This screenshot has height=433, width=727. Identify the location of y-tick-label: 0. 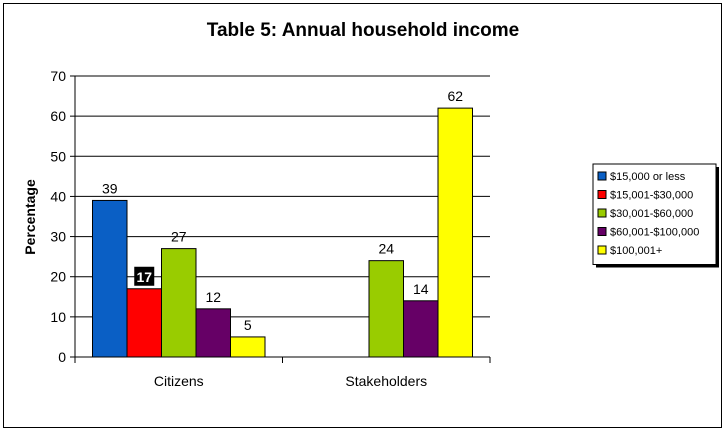
(62, 357).